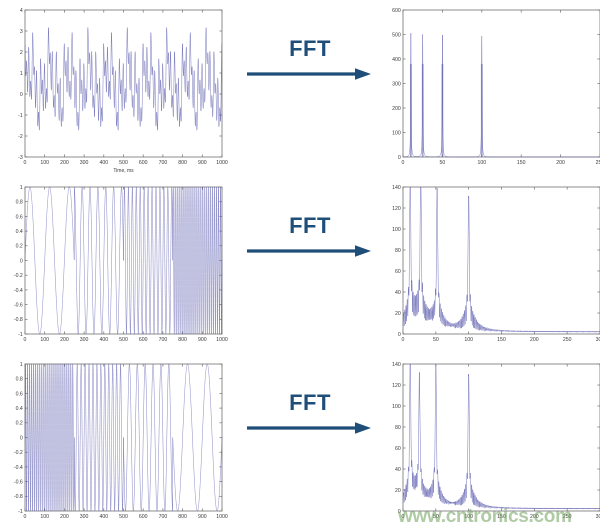 Image resolution: width=600 pixels, height=532 pixels. Describe the element at coordinates (182, 340) in the screenshot. I see `svg-text: 800` at that location.